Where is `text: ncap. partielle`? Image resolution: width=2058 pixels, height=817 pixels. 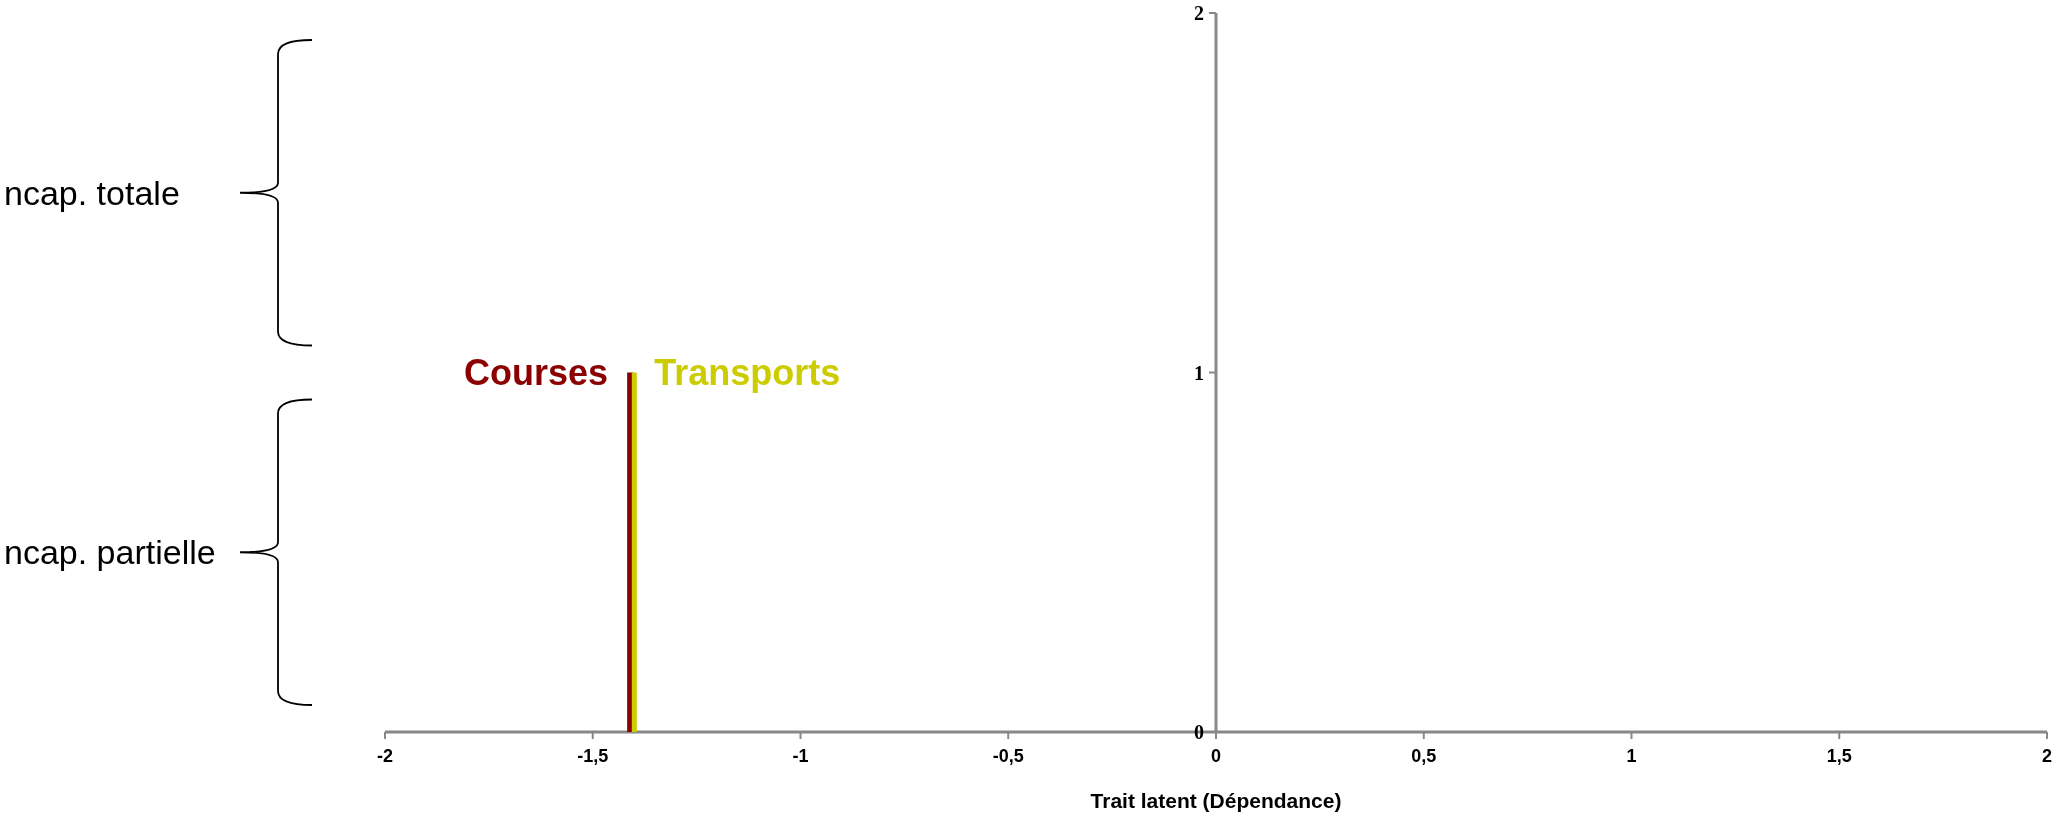
text: ncap. partielle is located at coordinates (110, 552).